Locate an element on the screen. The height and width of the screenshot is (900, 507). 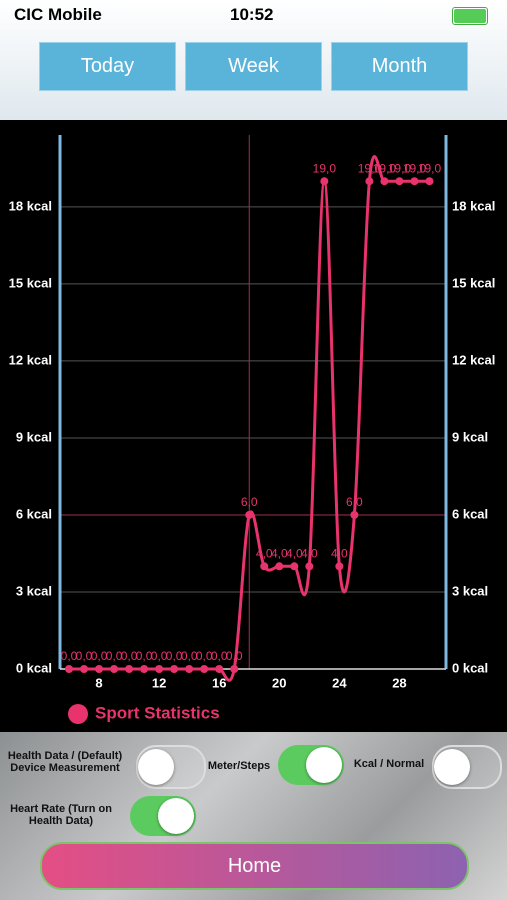
battery is located at coordinates (470, 16).